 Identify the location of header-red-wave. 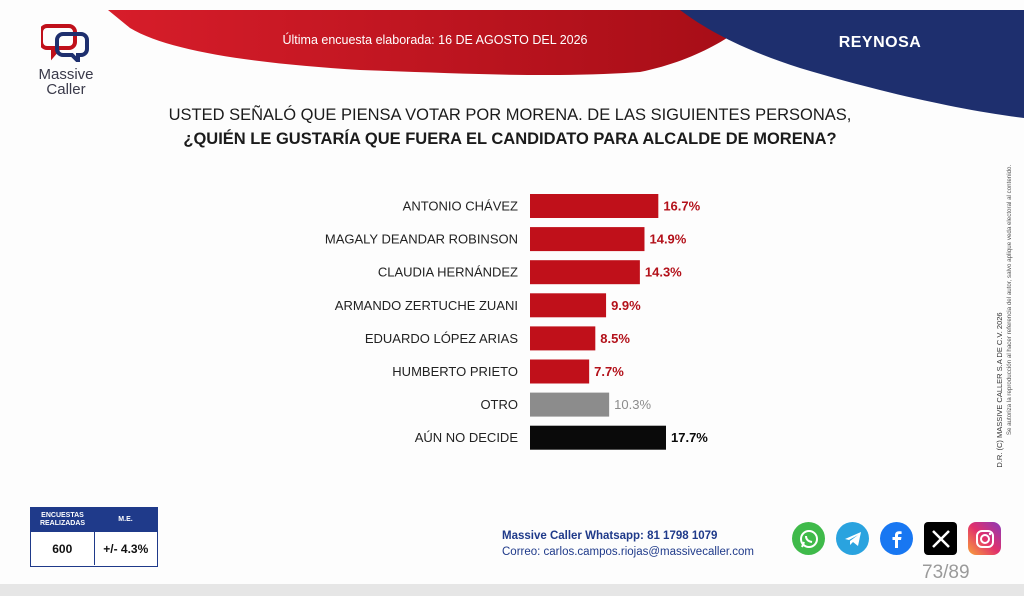
(434, 43).